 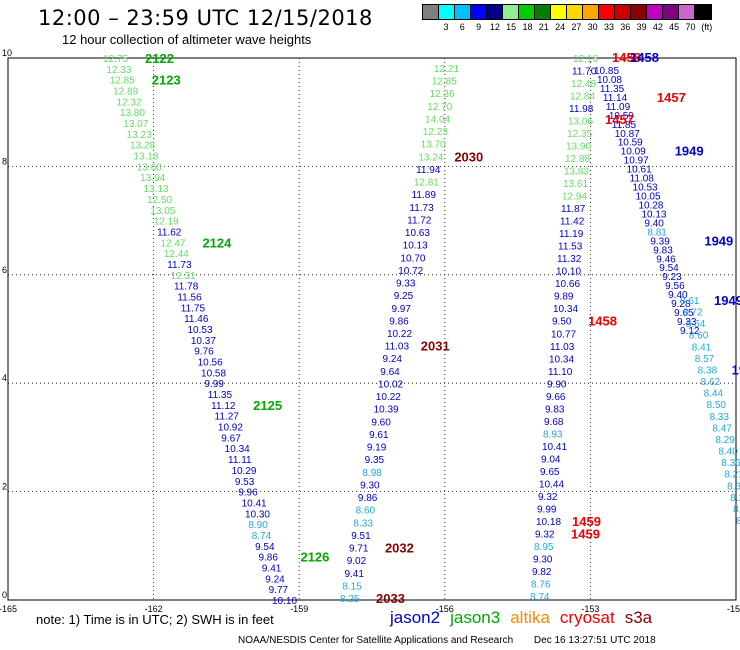 What do you see at coordinates (444, 82) in the screenshot?
I see `swh-label: 12.85` at bounding box center [444, 82].